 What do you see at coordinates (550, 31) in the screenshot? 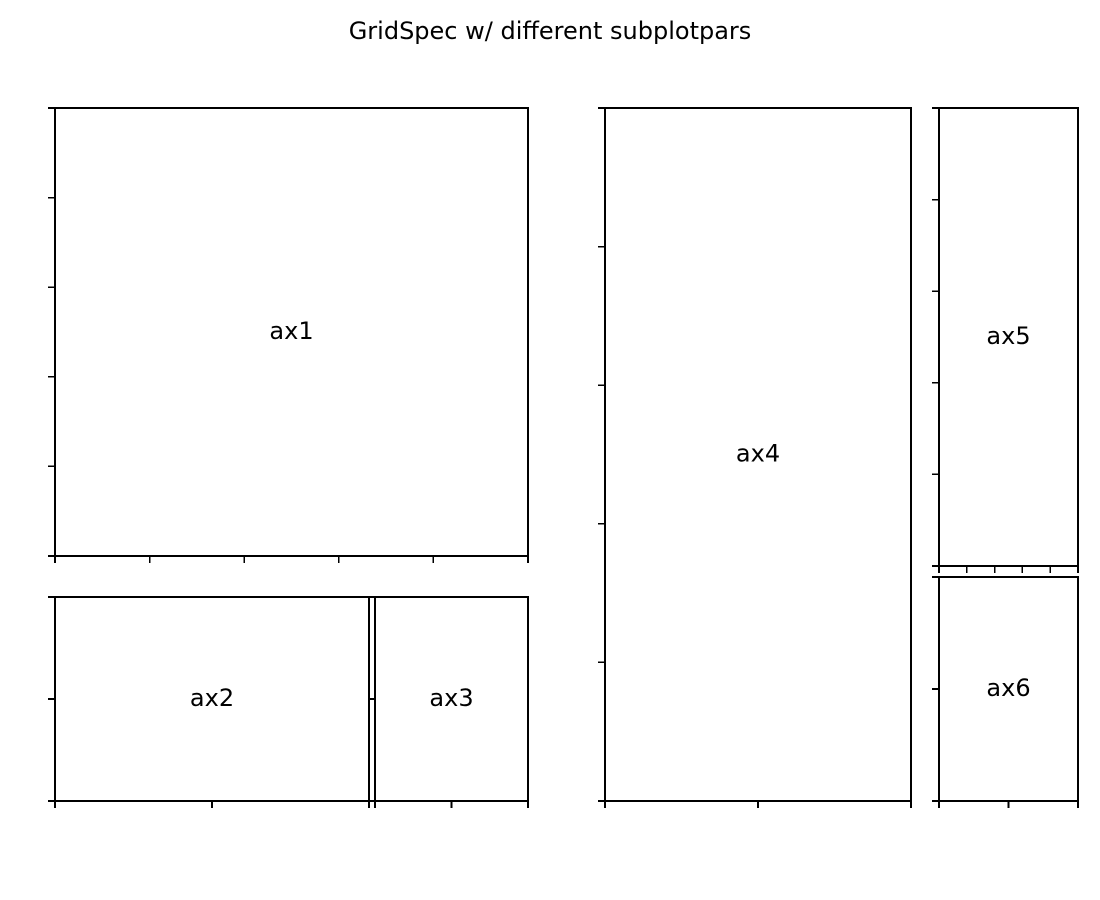
I see `figure-title: GridSpec w/ different subplotpars` at bounding box center [550, 31].